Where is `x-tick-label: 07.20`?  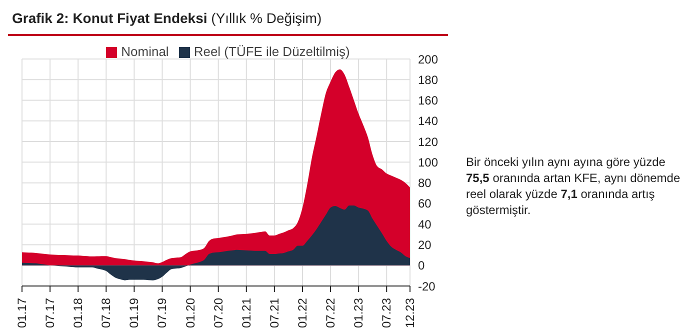
x-tick-label: 07.20 is located at coordinates (218, 313).